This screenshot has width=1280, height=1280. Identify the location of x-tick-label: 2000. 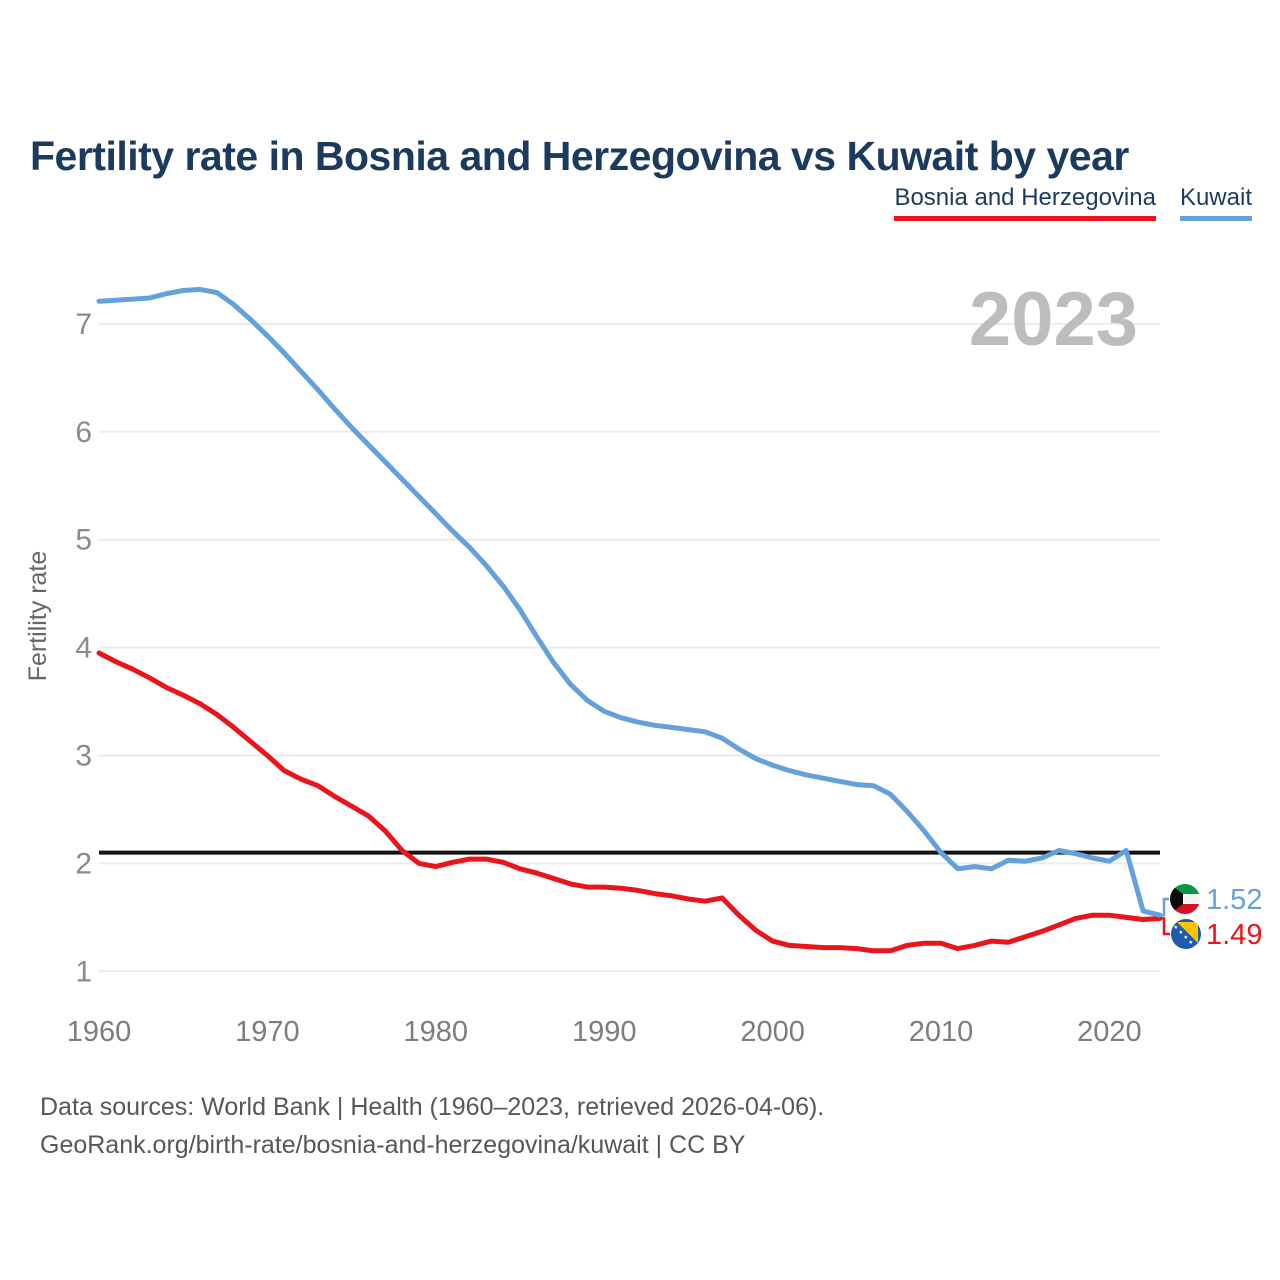
(772, 1032).